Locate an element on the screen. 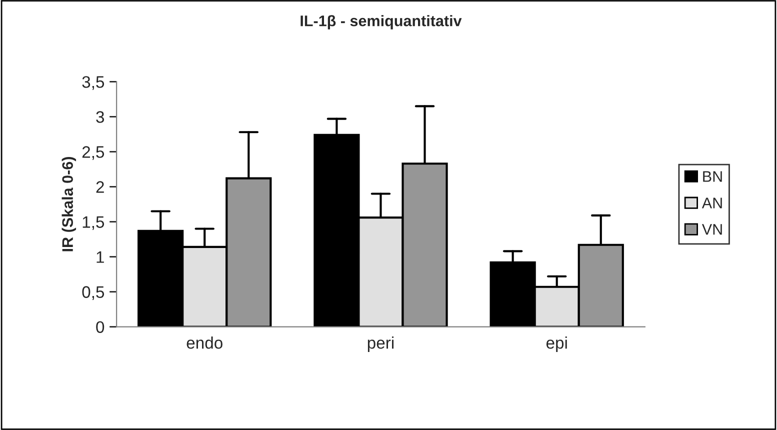 The height and width of the screenshot is (430, 777). y-tick-label: 0 is located at coordinates (100, 327).